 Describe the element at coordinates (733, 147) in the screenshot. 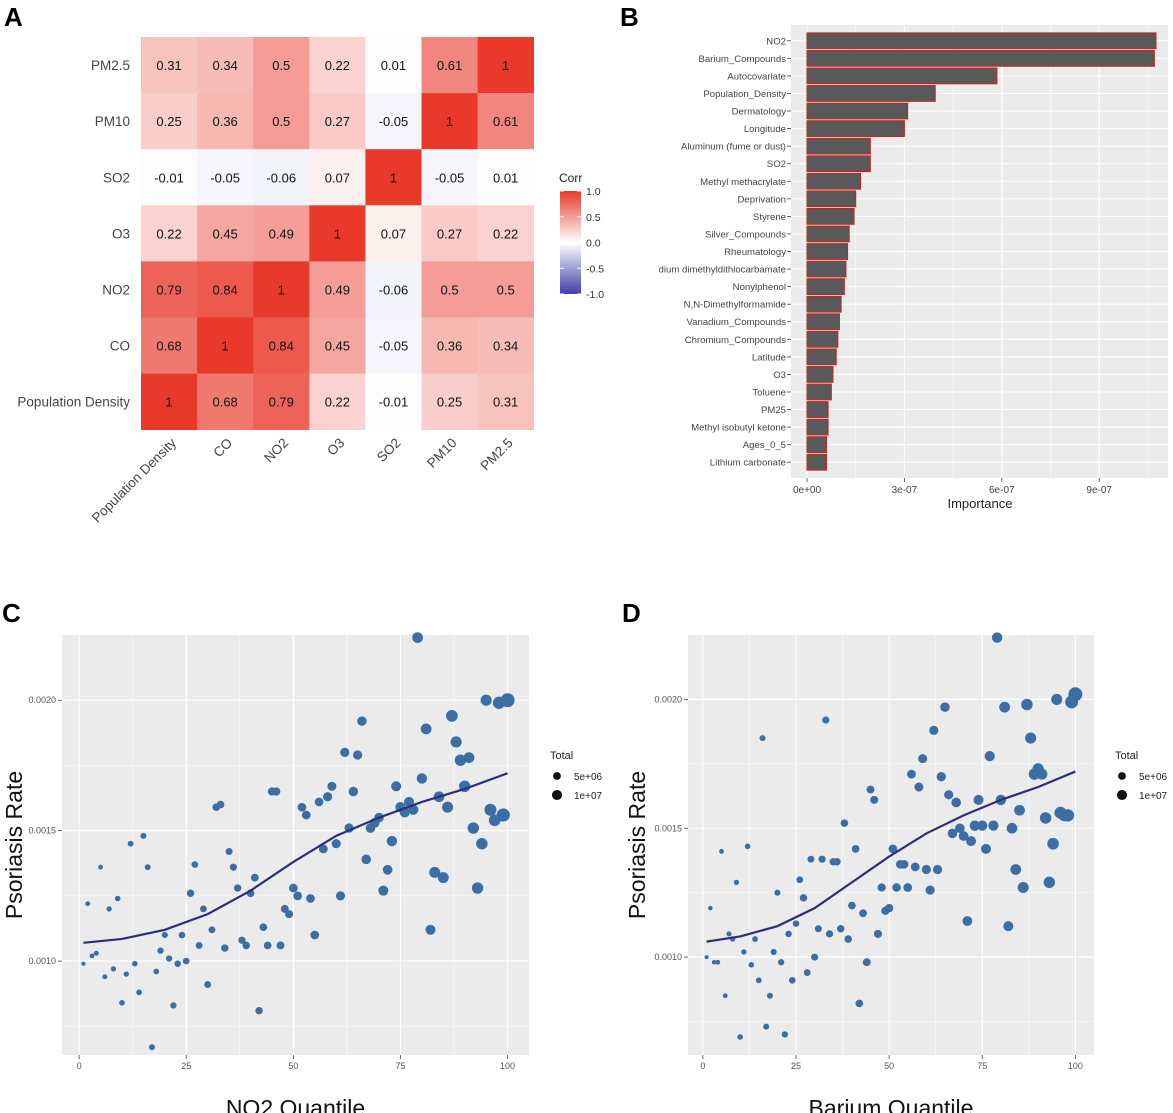

I see `importance-bar-label: Aluminum (fume or dust)` at that location.